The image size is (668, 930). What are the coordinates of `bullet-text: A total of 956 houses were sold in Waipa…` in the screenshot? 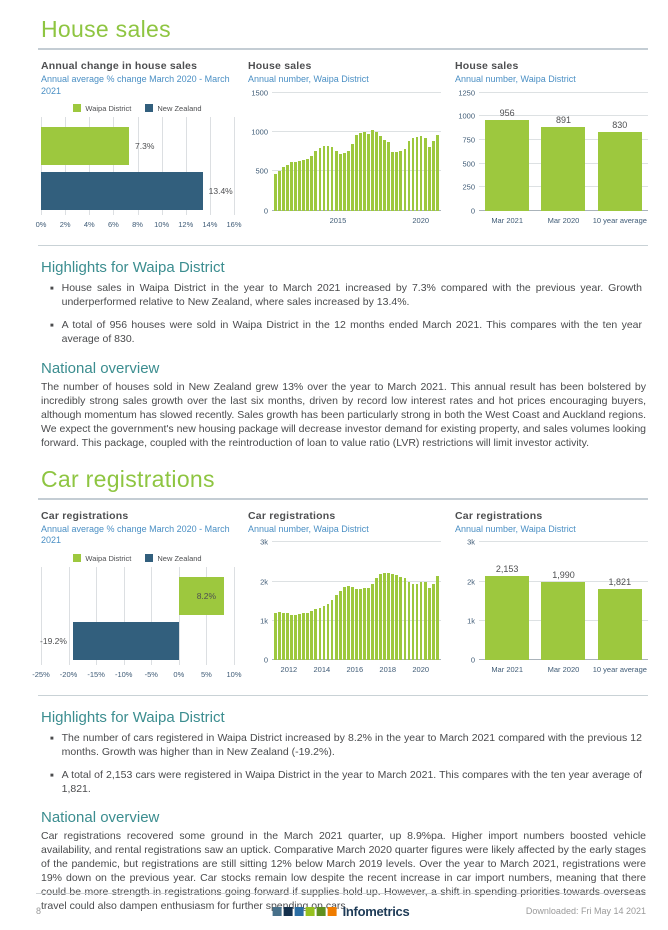 It's located at (351, 332).